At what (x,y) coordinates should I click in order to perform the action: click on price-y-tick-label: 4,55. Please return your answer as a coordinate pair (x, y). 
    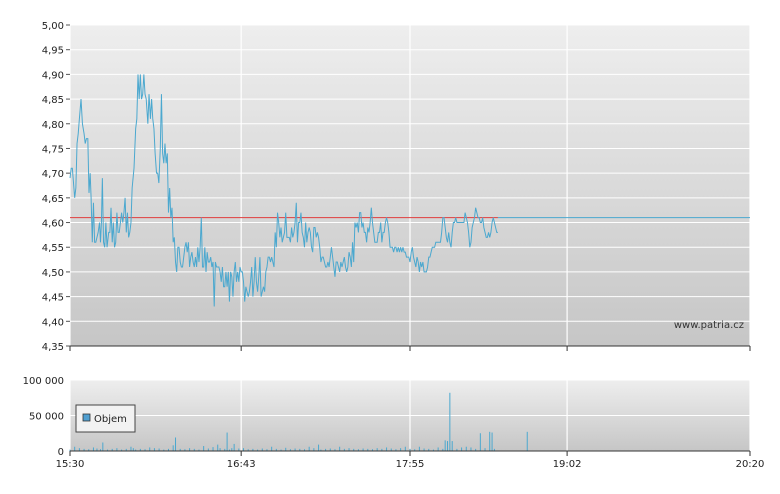
    Looking at the image, I should click on (53, 248).